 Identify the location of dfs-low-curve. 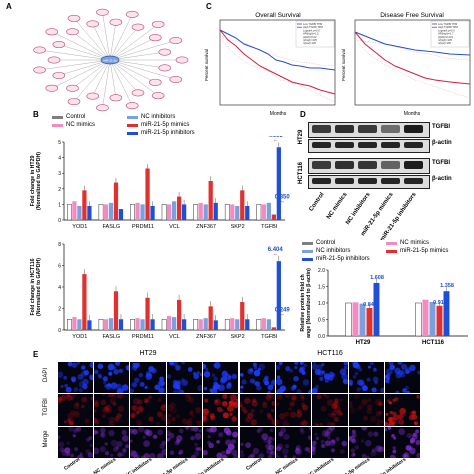
(412, 43).